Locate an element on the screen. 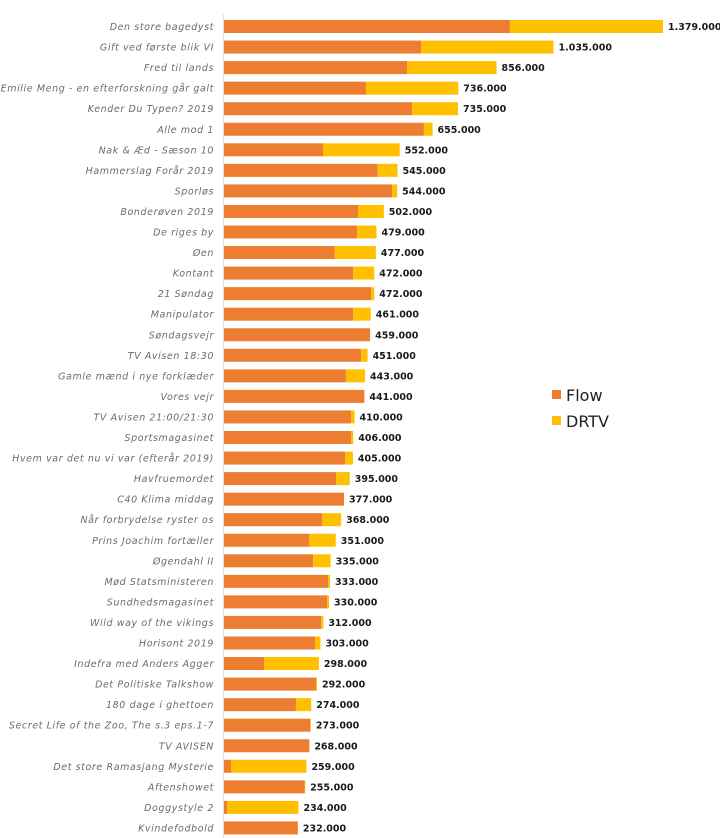  category-label: Øen is located at coordinates (203, 253).